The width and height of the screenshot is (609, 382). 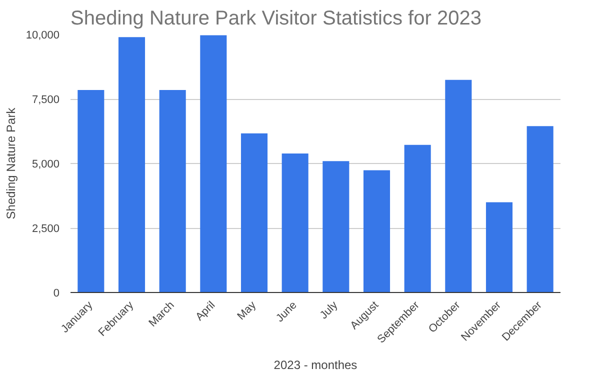 What do you see at coordinates (276, 19) in the screenshot?
I see `chart-title: Sheding Nature Park Visitor Statistics for 2023` at bounding box center [276, 19].